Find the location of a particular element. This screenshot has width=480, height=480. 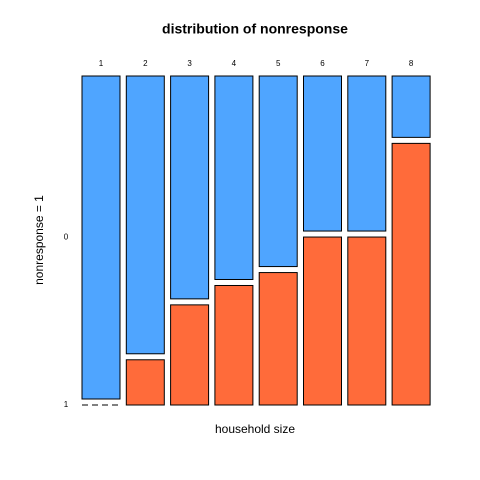

x-axis-label: household size is located at coordinates (255, 429).